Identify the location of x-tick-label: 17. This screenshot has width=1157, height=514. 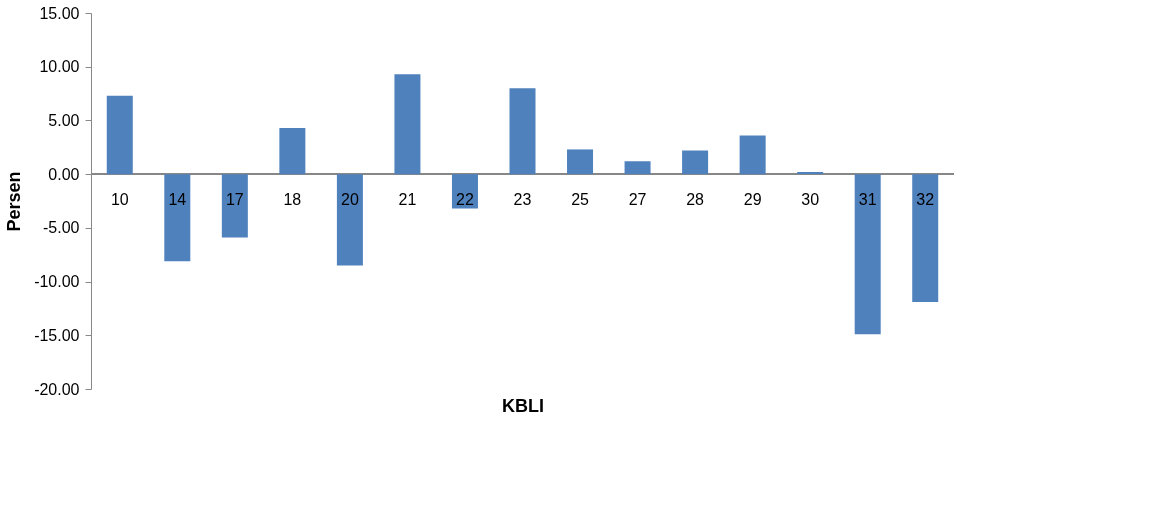
(234, 200).